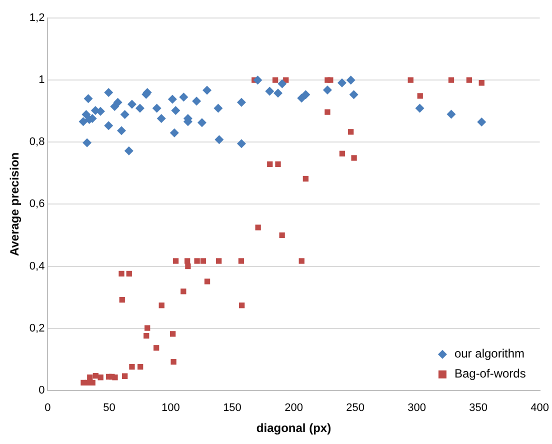 The width and height of the screenshot is (552, 444). I want to click on y-tick-label: 0,2, so click(37, 328).